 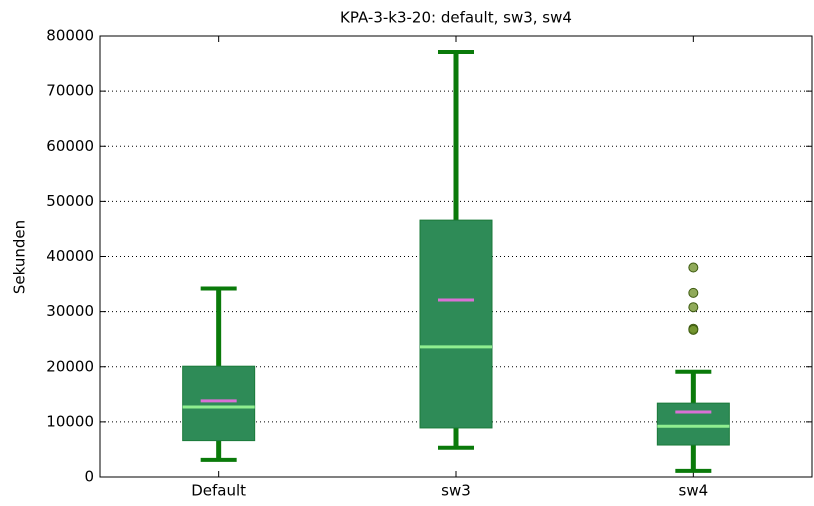 I want to click on y-tick-label: 10000, so click(x=70, y=421).